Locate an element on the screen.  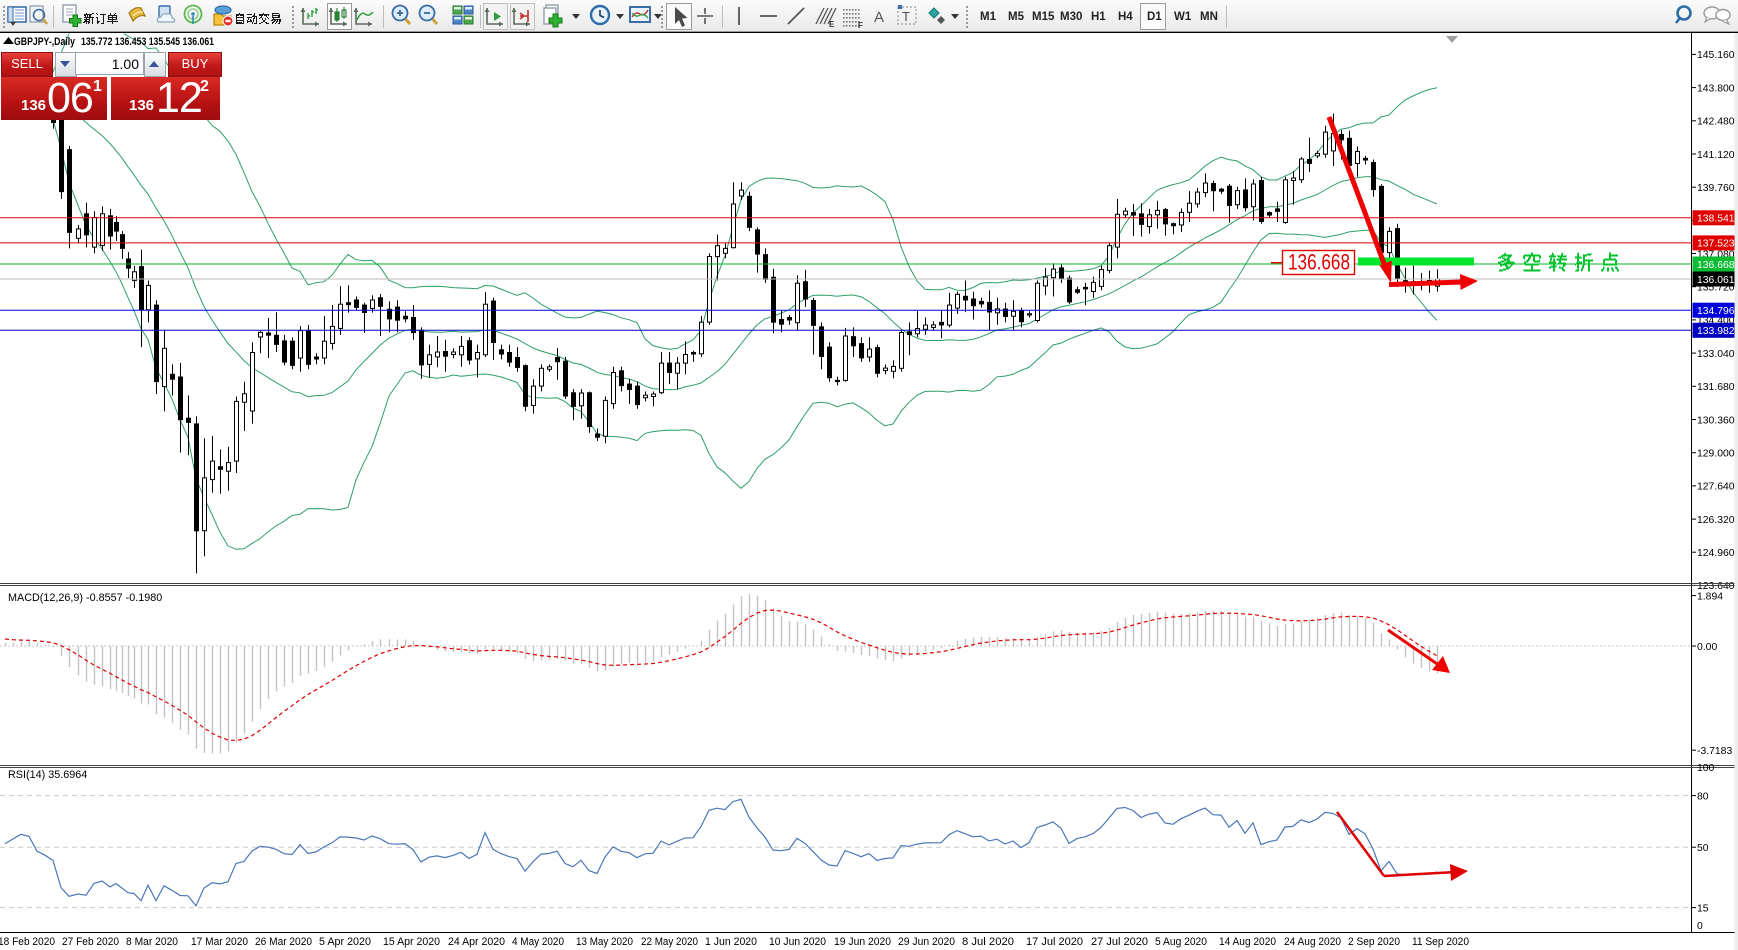
svg-text: 126.320 is located at coordinates (1716, 520).